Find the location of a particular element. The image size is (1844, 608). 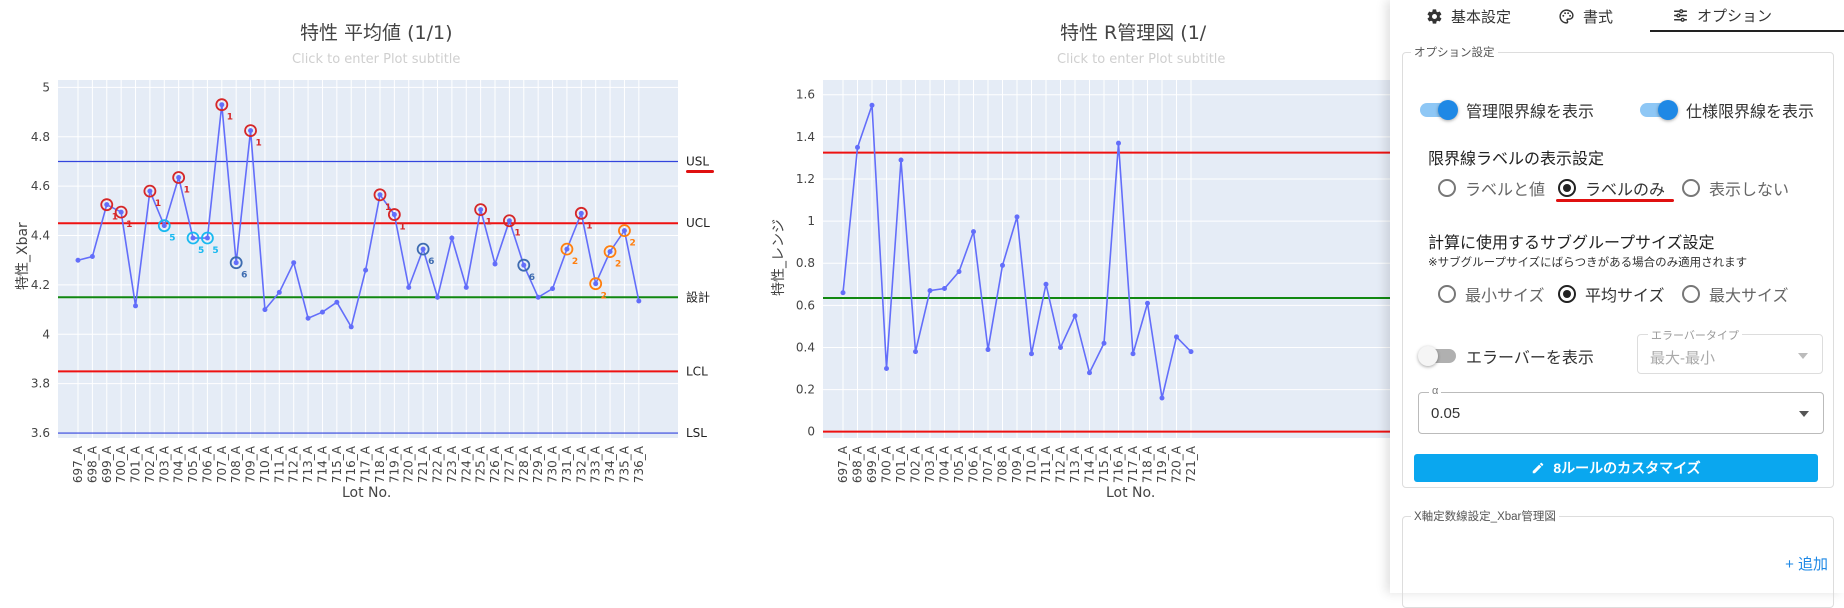

radio-label-only: ラベルのみ is located at coordinates (1611, 188).